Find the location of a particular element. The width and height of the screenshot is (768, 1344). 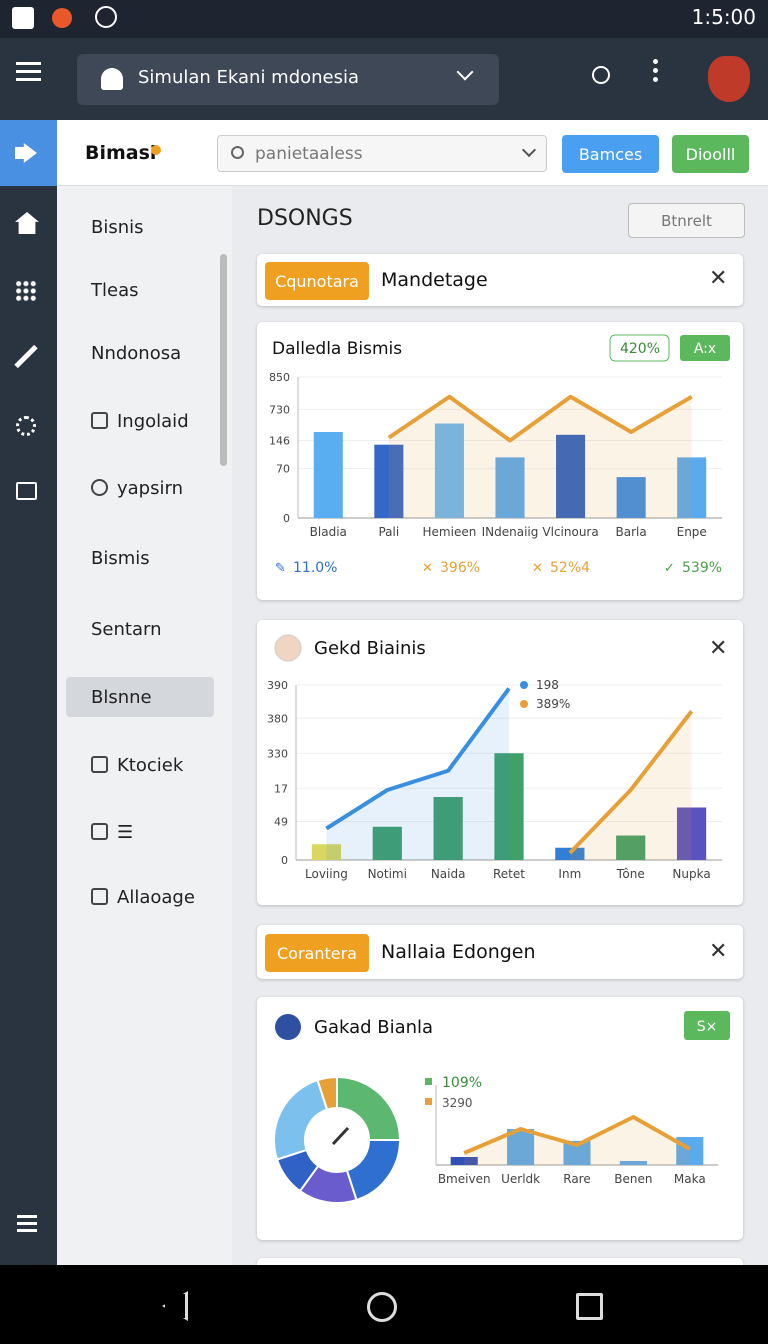

stat-icon: ✓ is located at coordinates (669, 568).